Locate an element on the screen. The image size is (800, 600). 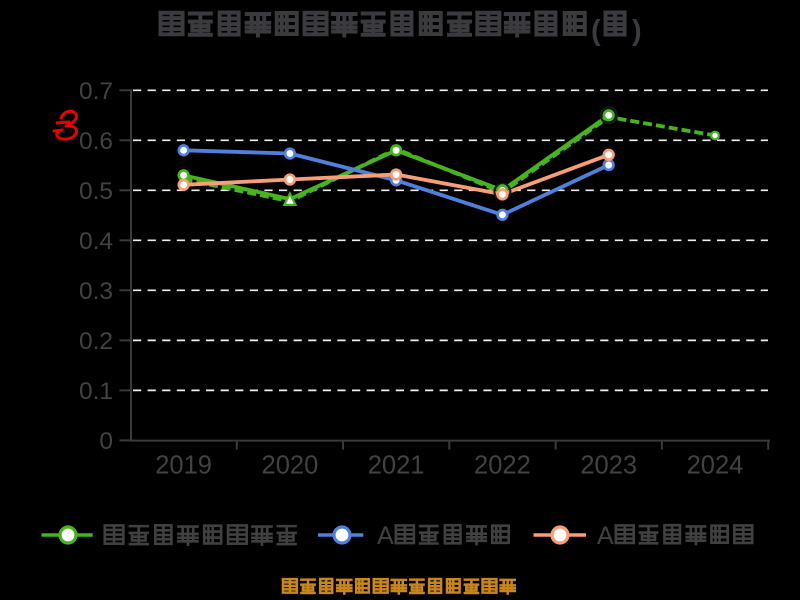
svg-text: 2024 is located at coordinates (715, 466).